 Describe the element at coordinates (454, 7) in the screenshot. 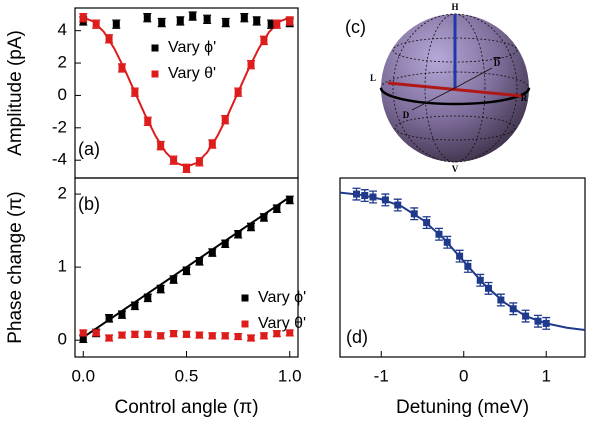

I see `label-h: H` at that location.